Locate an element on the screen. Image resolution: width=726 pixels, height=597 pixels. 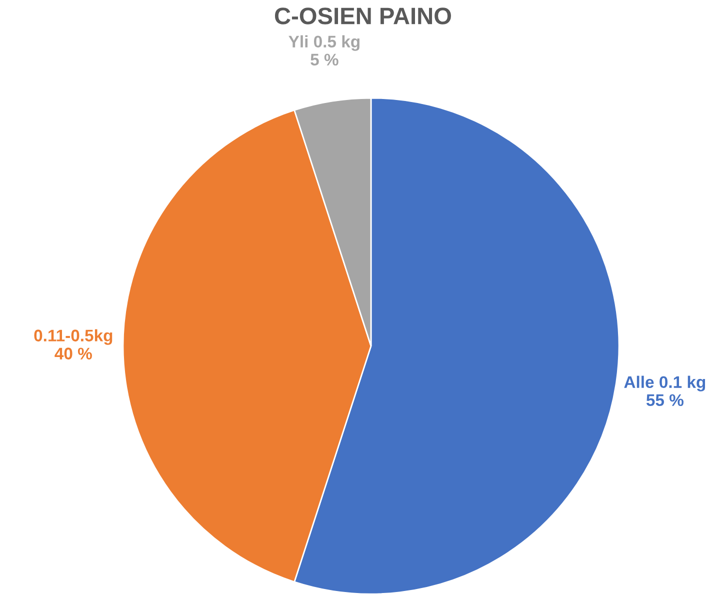
data-label: 55 % is located at coordinates (665, 400).